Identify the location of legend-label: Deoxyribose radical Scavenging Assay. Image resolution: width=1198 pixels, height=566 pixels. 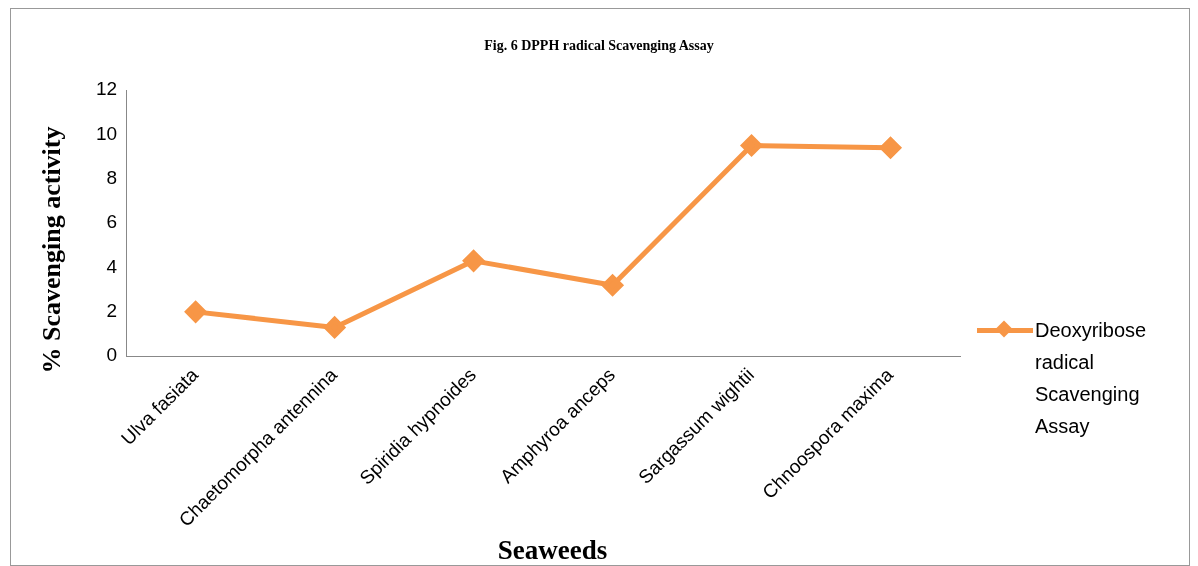
(1091, 378).